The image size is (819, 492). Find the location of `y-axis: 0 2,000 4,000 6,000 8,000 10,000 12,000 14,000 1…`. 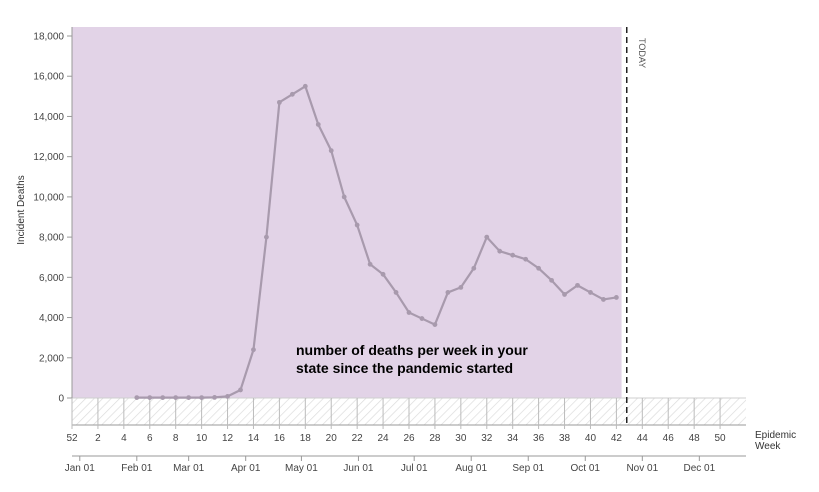

y-axis: 0 2,000 4,000 6,000 8,000 10,000 12,000 14,000 1… is located at coordinates (52, 218).